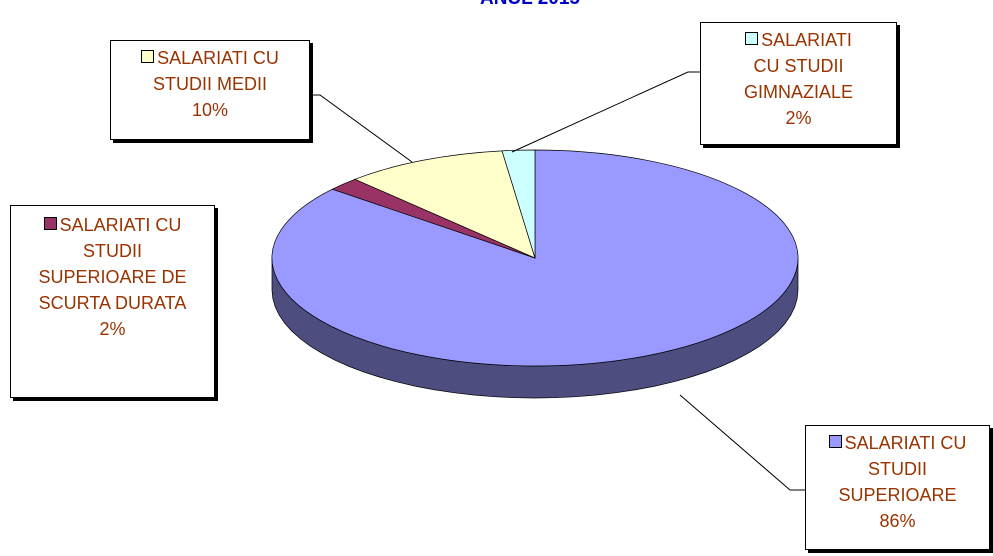 The height and width of the screenshot is (556, 993). Describe the element at coordinates (798, 66) in the screenshot. I see `slice-name: SALARIATI CU STUDII GIMNAZIALE` at that location.